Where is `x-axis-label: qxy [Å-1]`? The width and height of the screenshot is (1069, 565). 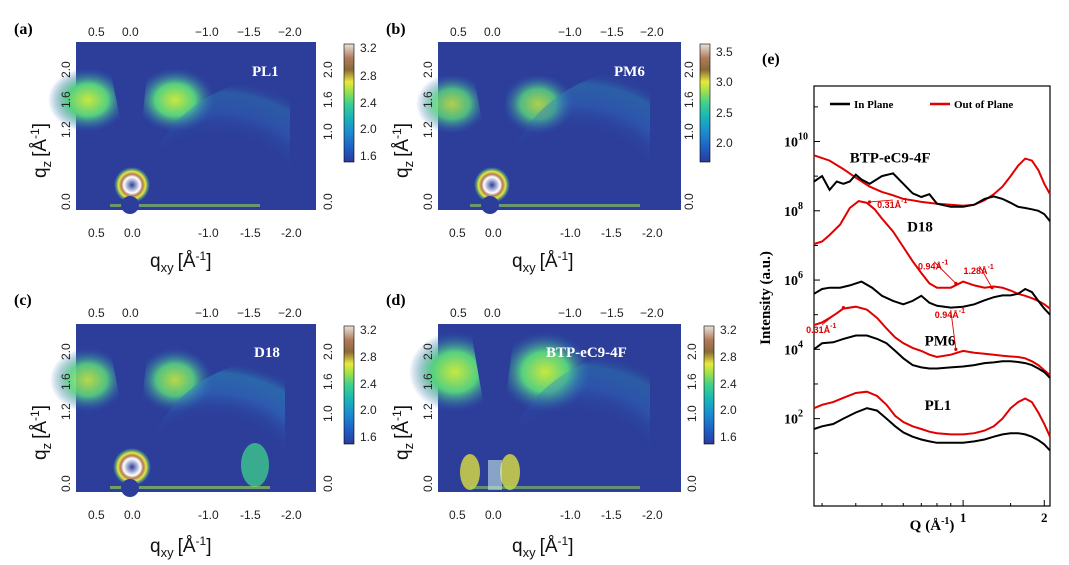
x-axis-label: qxy [Å-1] is located at coordinates (542, 547).